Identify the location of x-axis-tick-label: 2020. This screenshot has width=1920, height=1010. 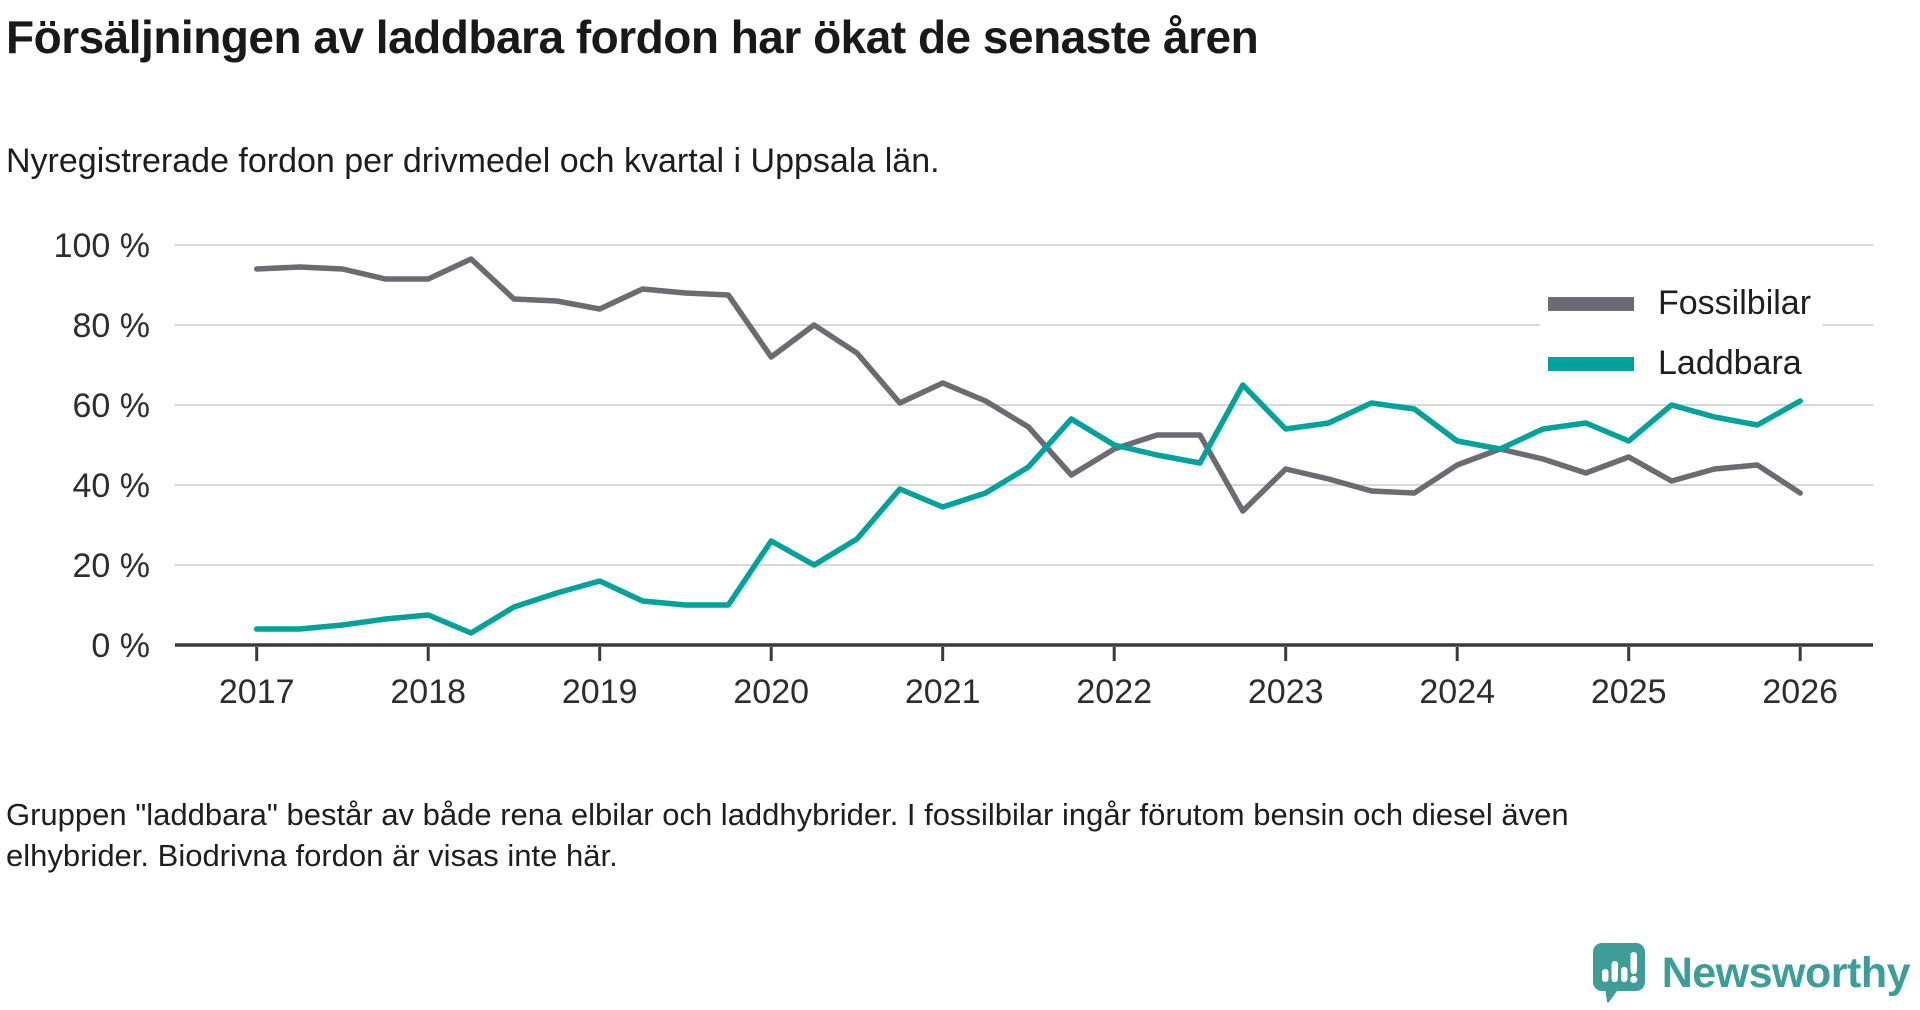
(771, 692).